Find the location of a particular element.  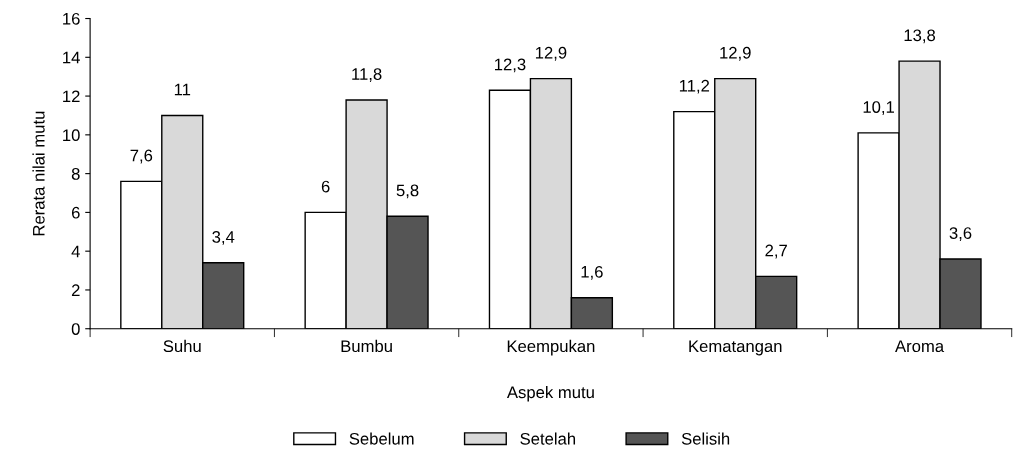

data-label: 12,3 is located at coordinates (510, 65).